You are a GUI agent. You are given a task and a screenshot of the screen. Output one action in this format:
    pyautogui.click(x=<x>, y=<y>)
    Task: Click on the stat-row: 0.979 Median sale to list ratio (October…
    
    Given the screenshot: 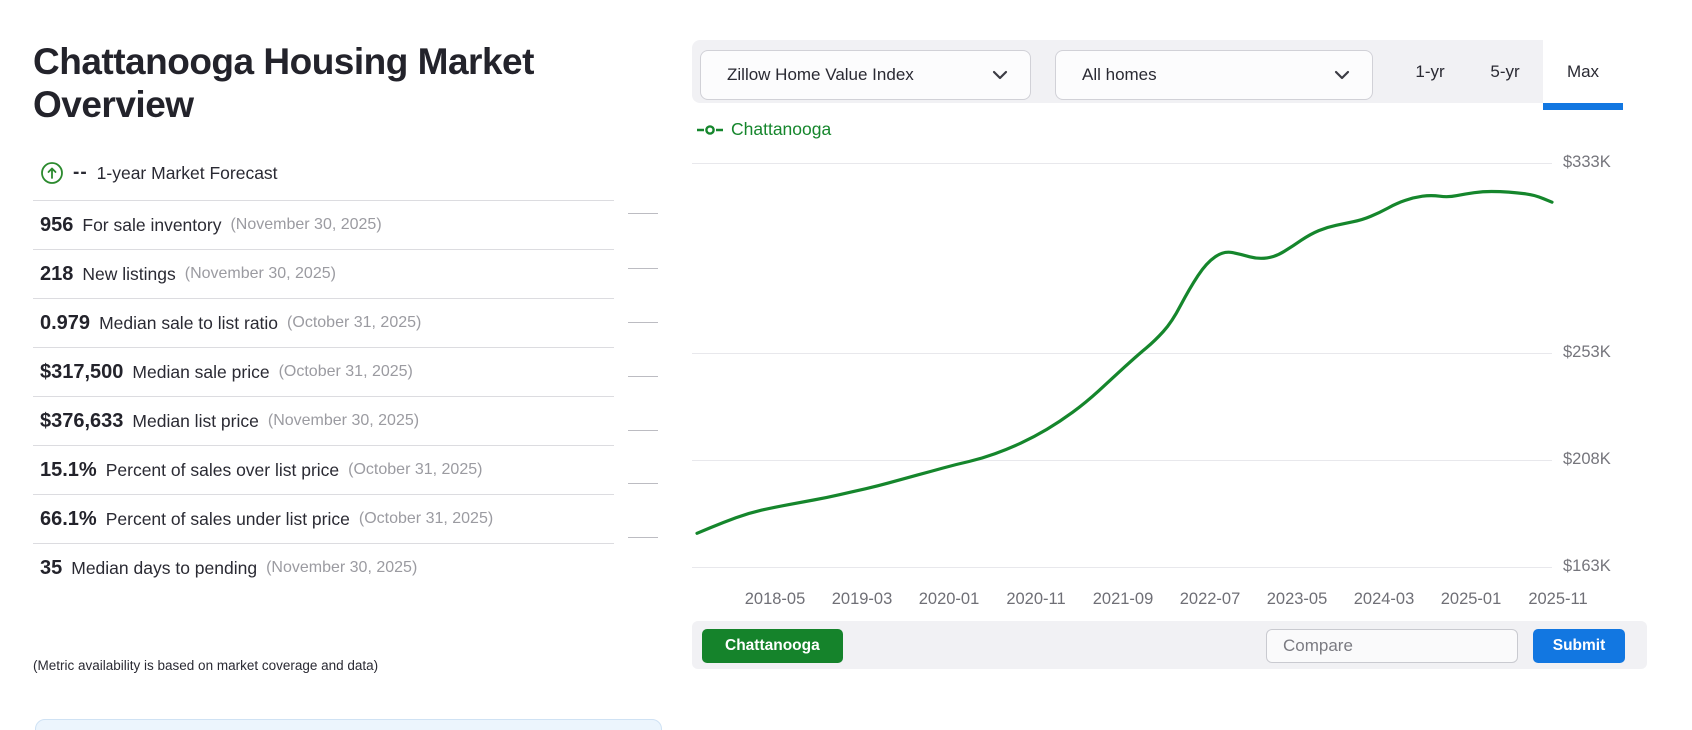 What is the action you would take?
    pyautogui.click(x=323, y=322)
    